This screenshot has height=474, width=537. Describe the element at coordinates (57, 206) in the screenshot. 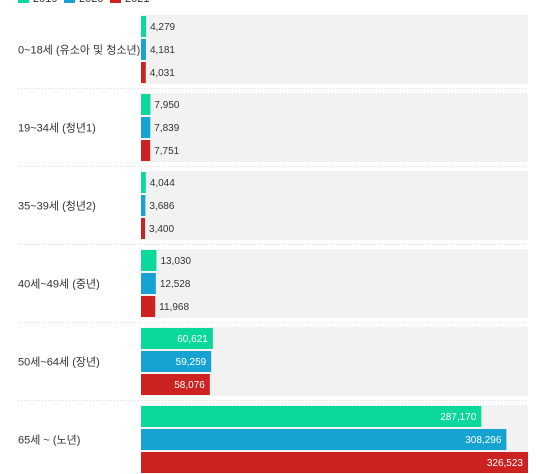

I see `category-label: 35~39세 (청년2)` at that location.